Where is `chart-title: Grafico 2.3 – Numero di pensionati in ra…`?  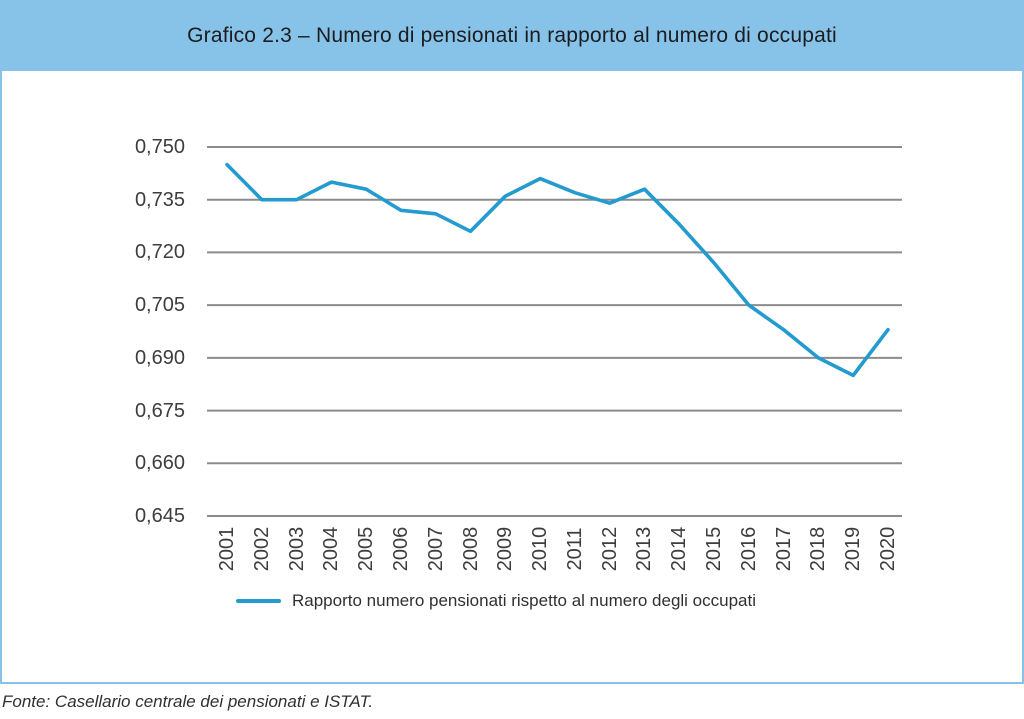 chart-title: Grafico 2.3 – Numero di pensionati in ra… is located at coordinates (512, 35).